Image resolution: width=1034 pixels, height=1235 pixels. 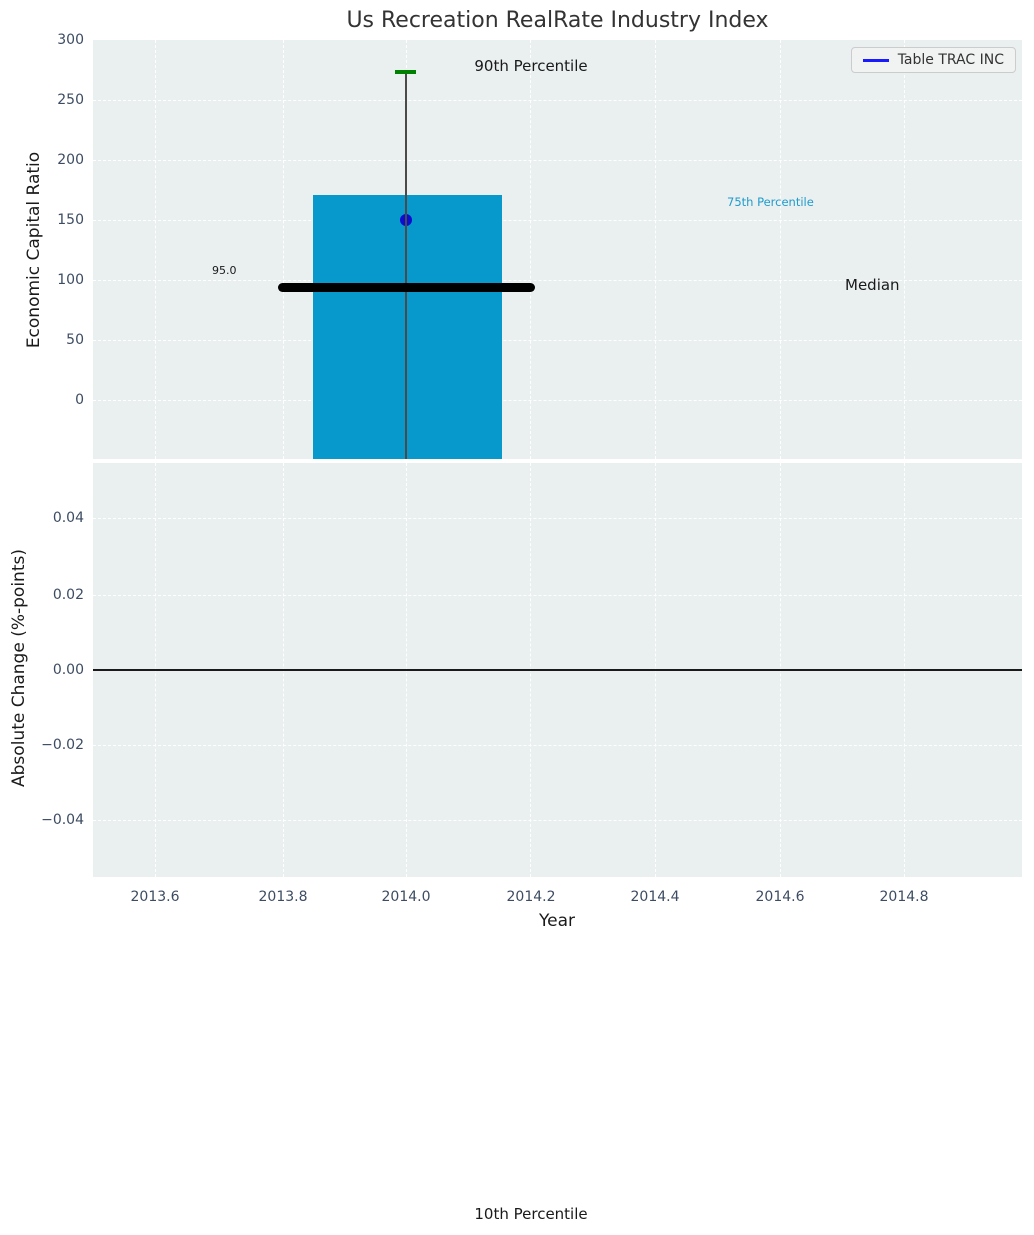 I want to click on y-tick: 0.00, so click(x=68, y=670).